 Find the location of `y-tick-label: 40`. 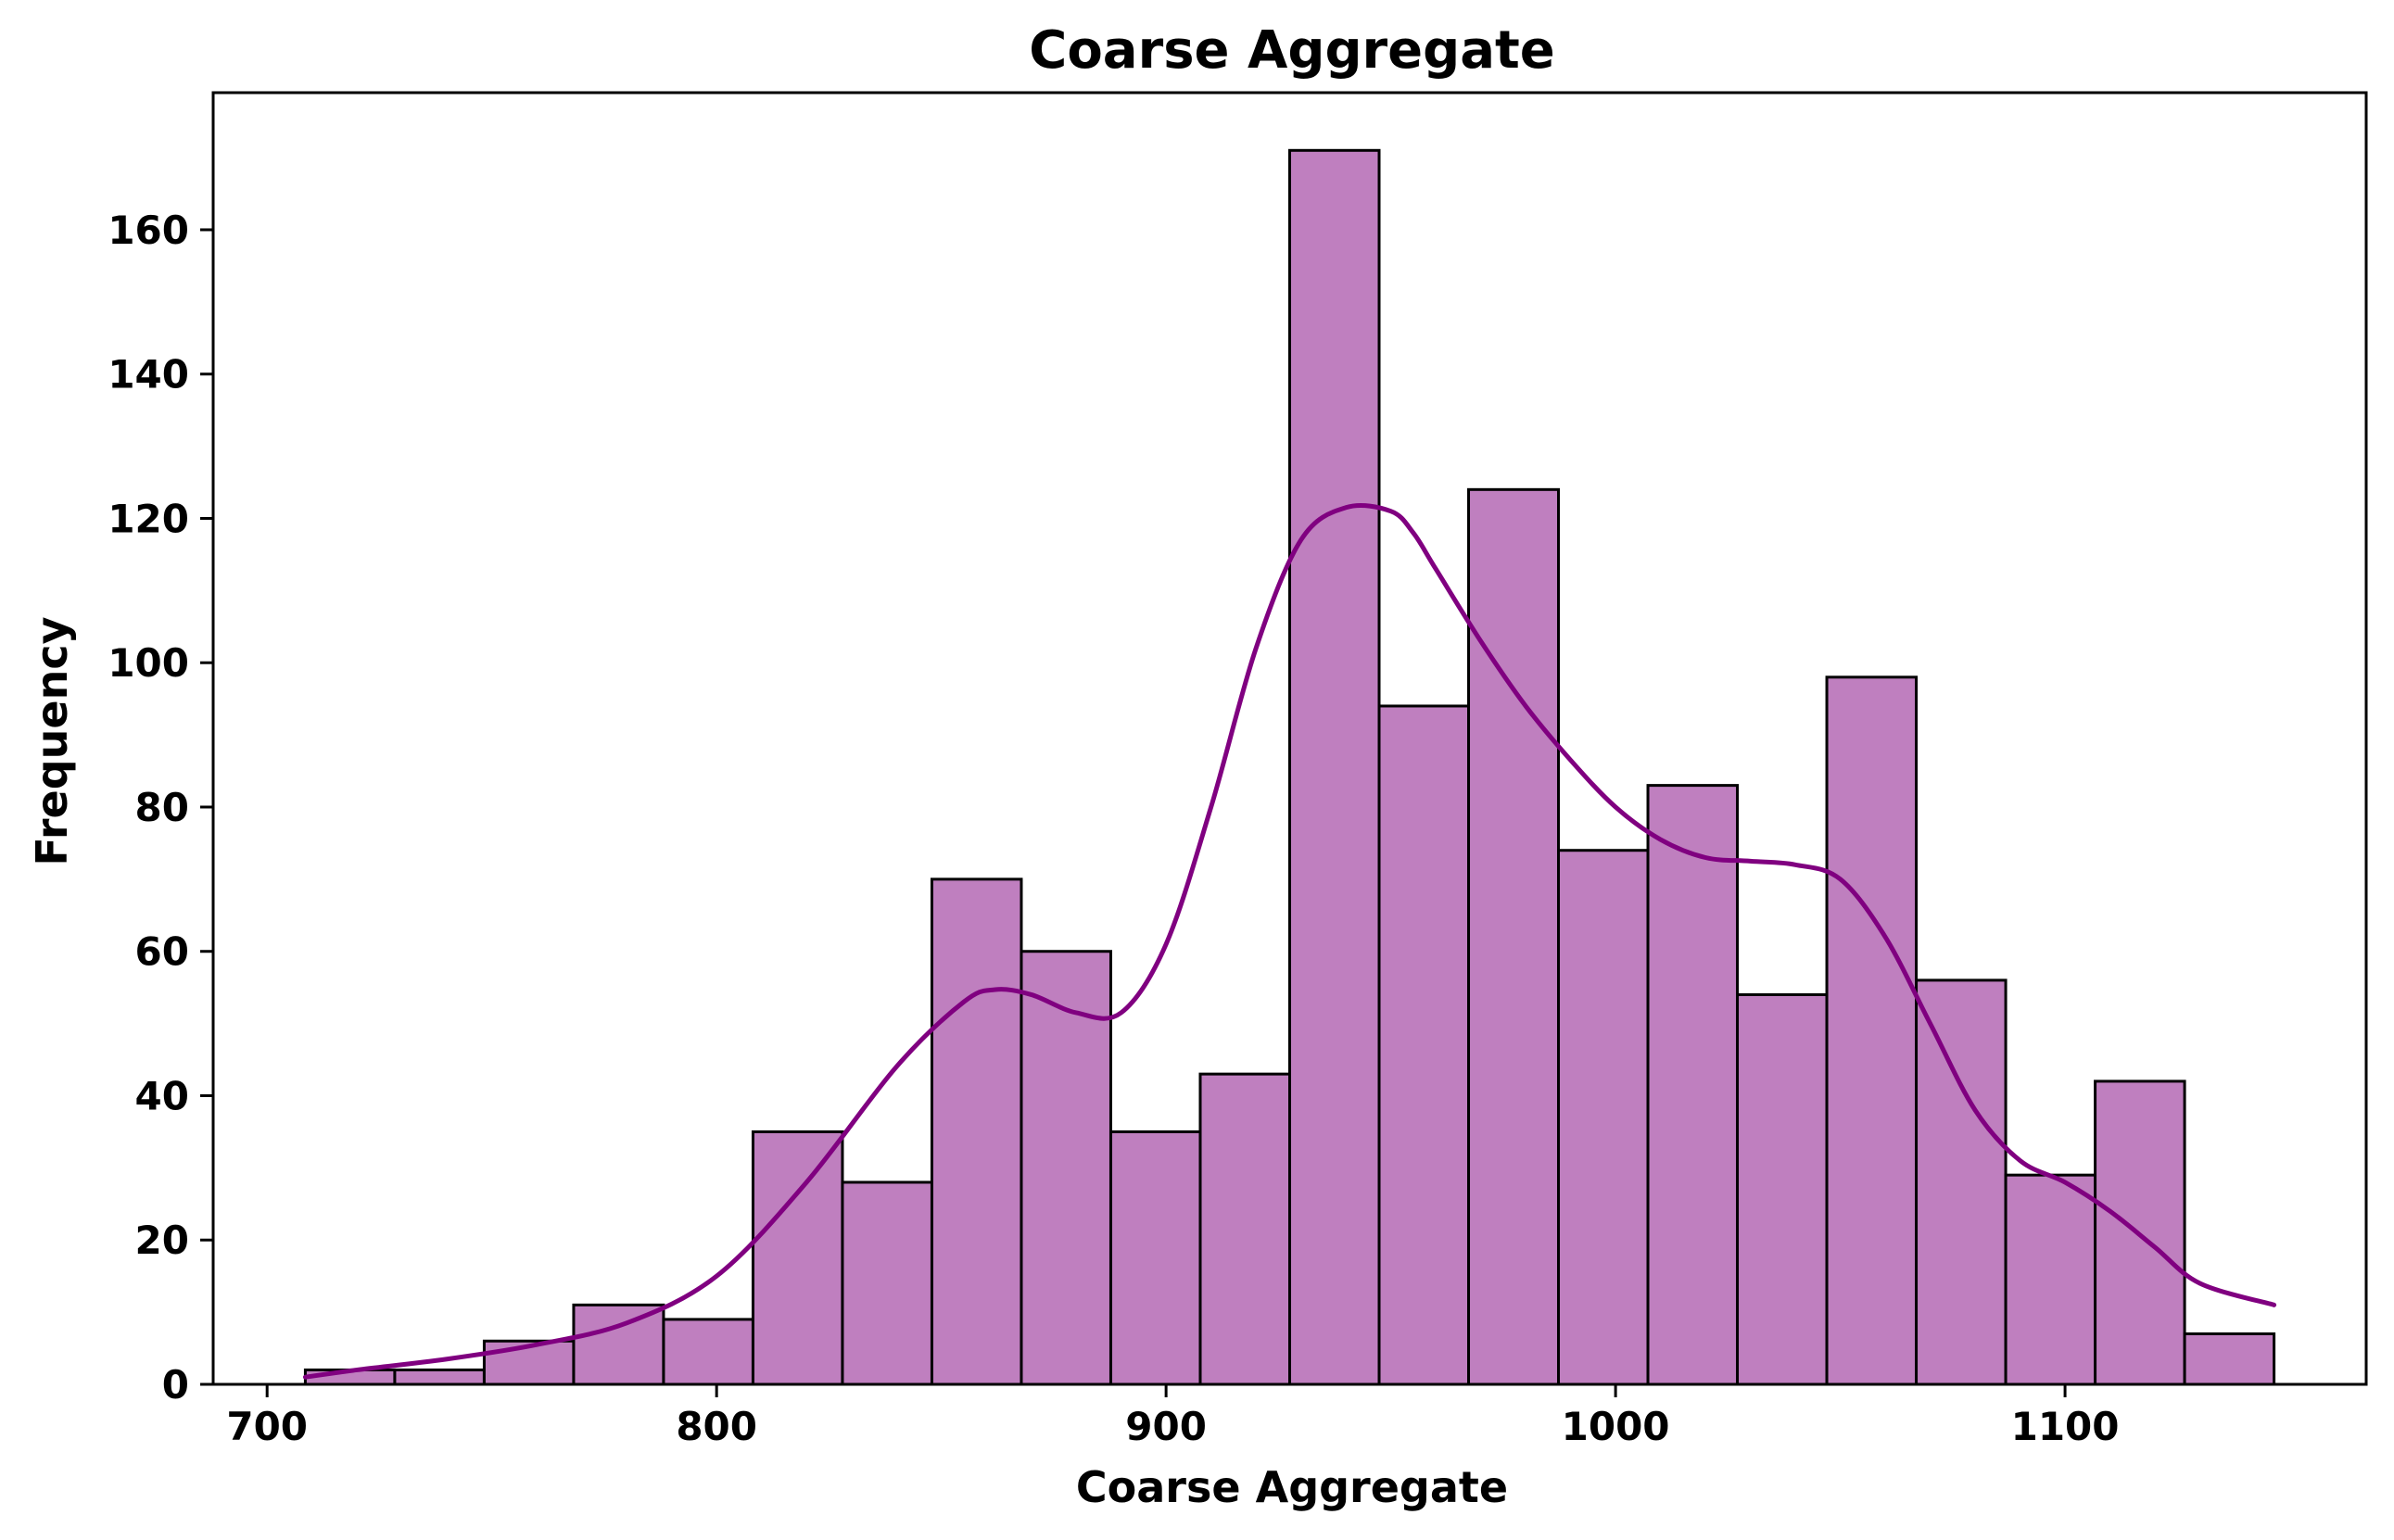

y-tick-label: 40 is located at coordinates (162, 1096).